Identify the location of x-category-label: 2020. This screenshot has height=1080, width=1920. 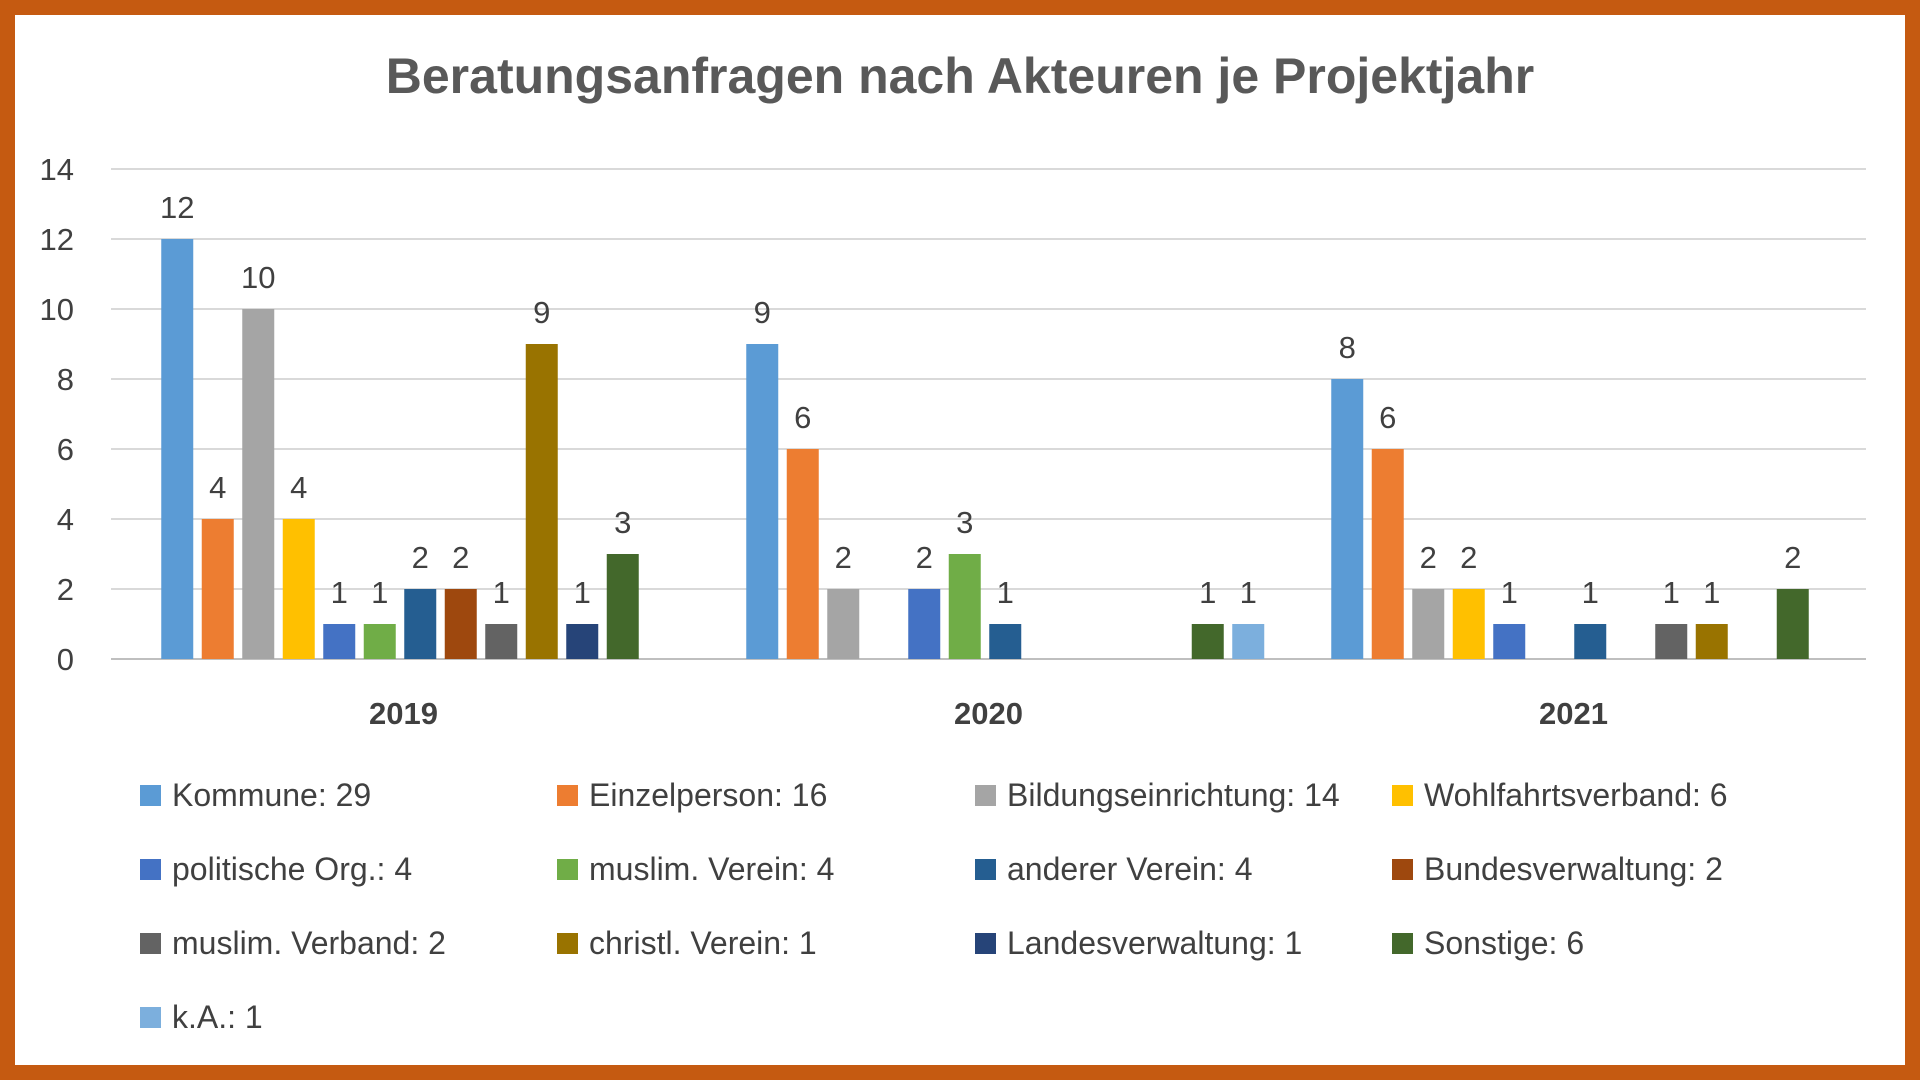
(988, 713).